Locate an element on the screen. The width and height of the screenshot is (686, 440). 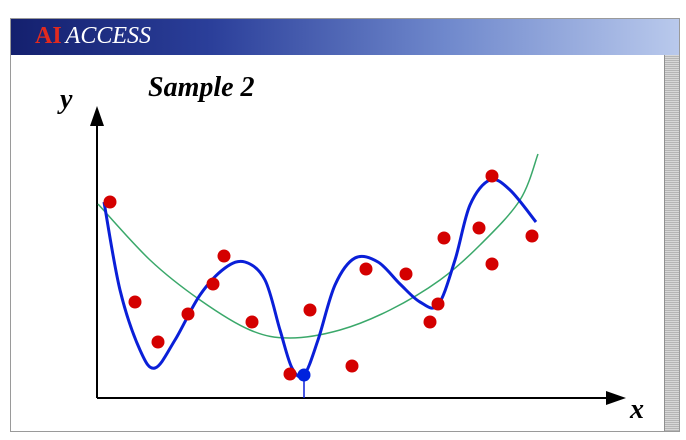
x-axis-label: x is located at coordinates (636, 409).